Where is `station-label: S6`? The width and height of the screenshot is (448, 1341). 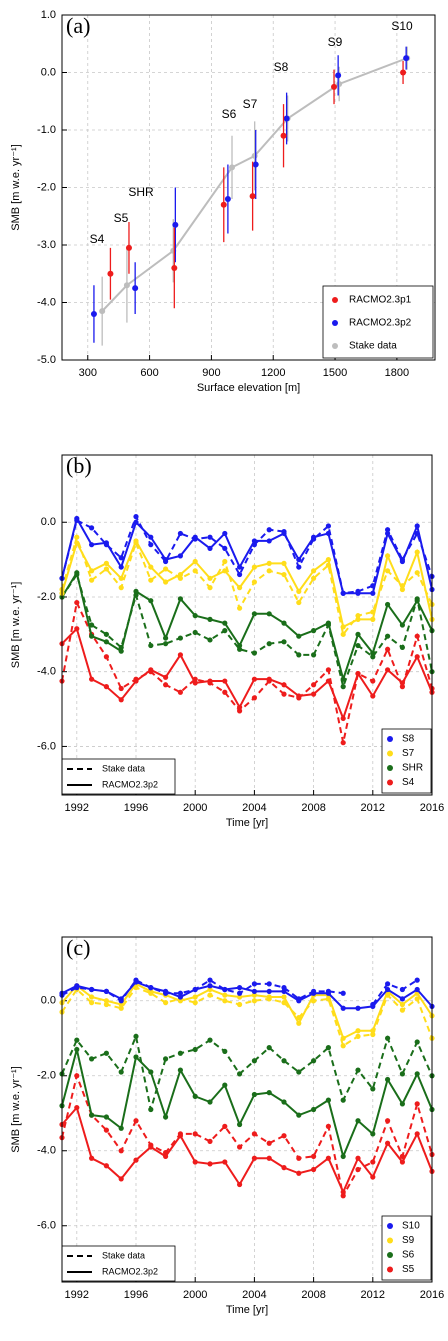 station-label: S6 is located at coordinates (229, 114).